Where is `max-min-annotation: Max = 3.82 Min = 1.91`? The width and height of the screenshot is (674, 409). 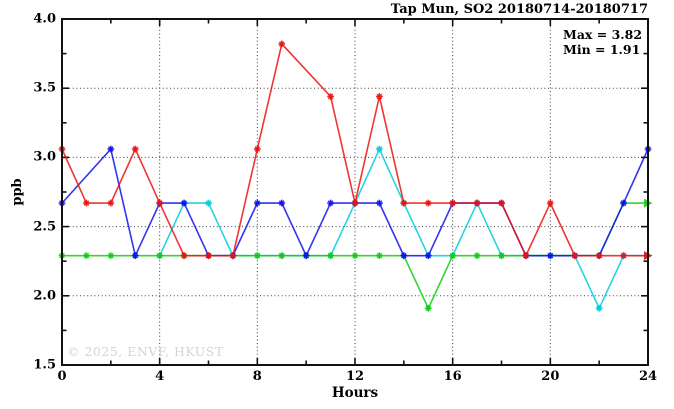
max-min-annotation: Max = 3.82 Min = 1.91 is located at coordinates (602, 42).